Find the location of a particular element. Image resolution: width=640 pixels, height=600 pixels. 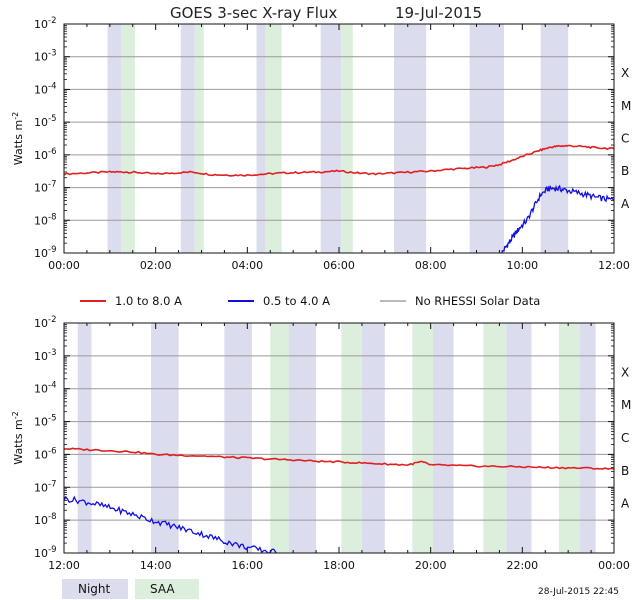

legend-night-label: Night is located at coordinates (94, 589).